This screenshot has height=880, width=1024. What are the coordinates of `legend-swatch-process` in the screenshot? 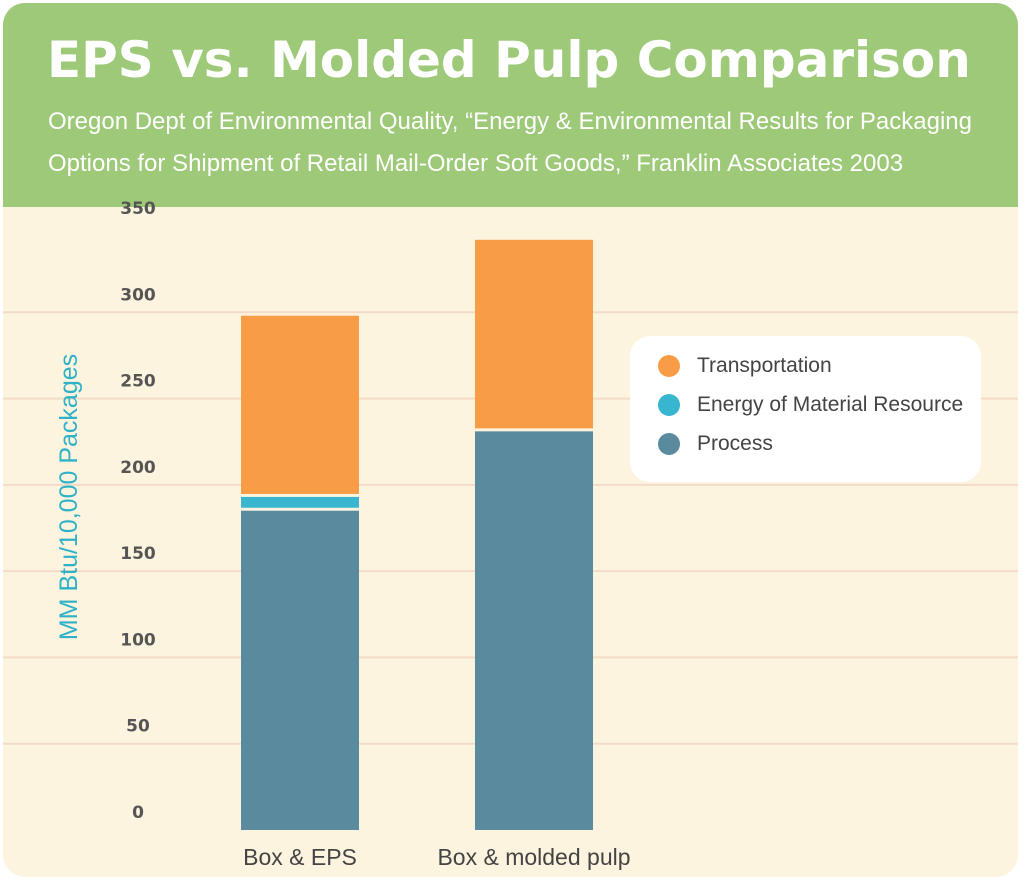 It's located at (669, 444).